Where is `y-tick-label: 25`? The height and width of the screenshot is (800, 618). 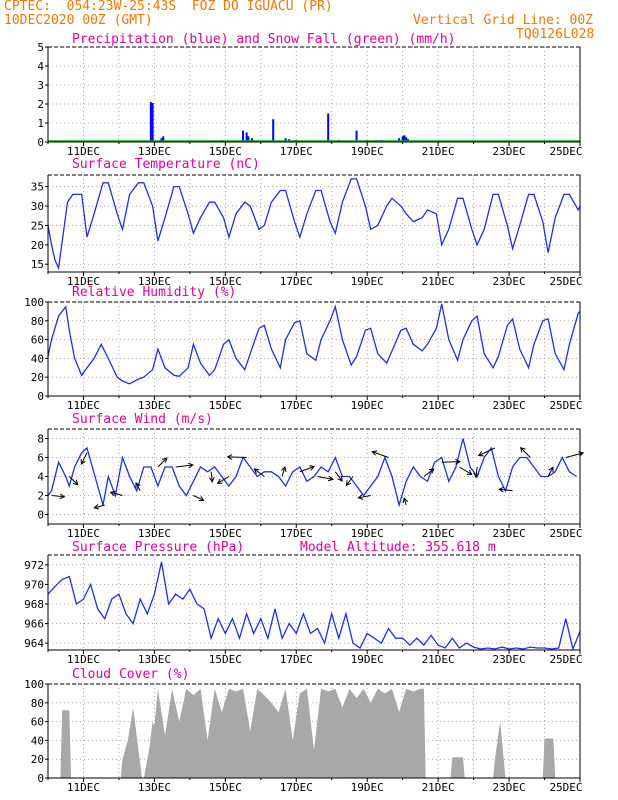
y-tick-label: 25 is located at coordinates (37, 225).